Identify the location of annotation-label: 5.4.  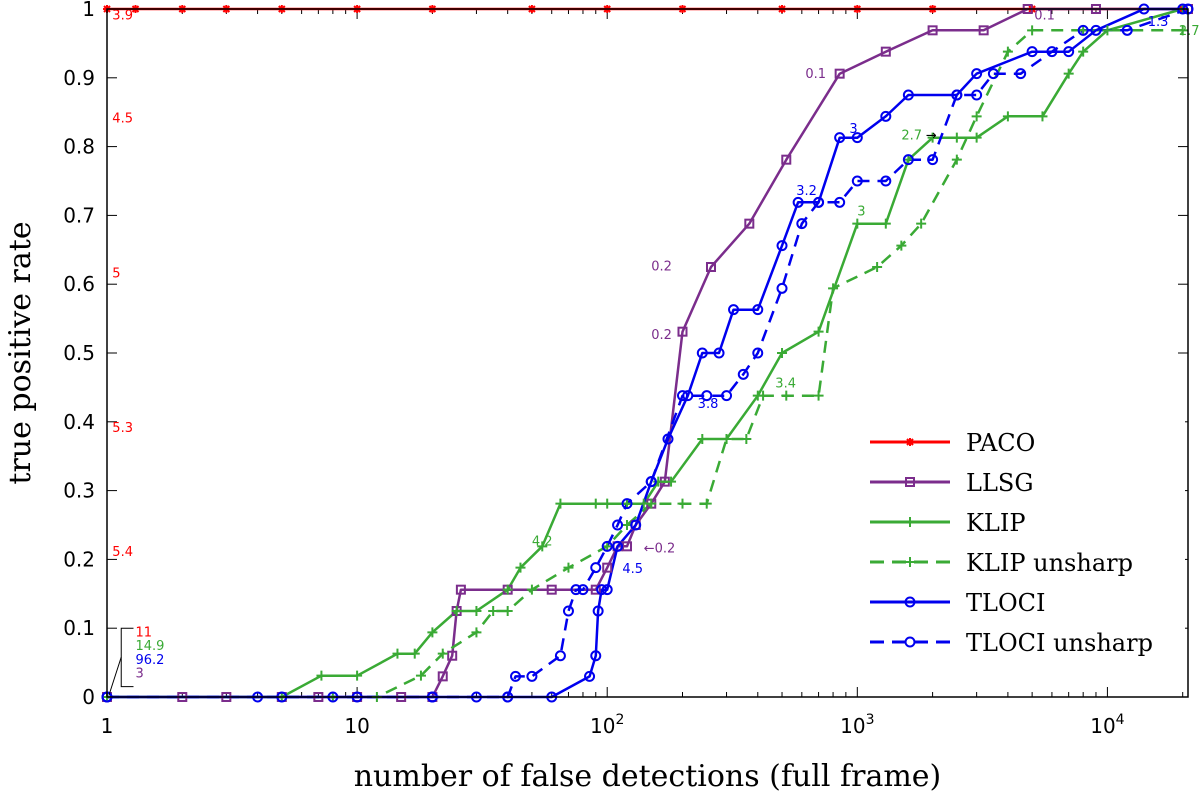
(122, 552).